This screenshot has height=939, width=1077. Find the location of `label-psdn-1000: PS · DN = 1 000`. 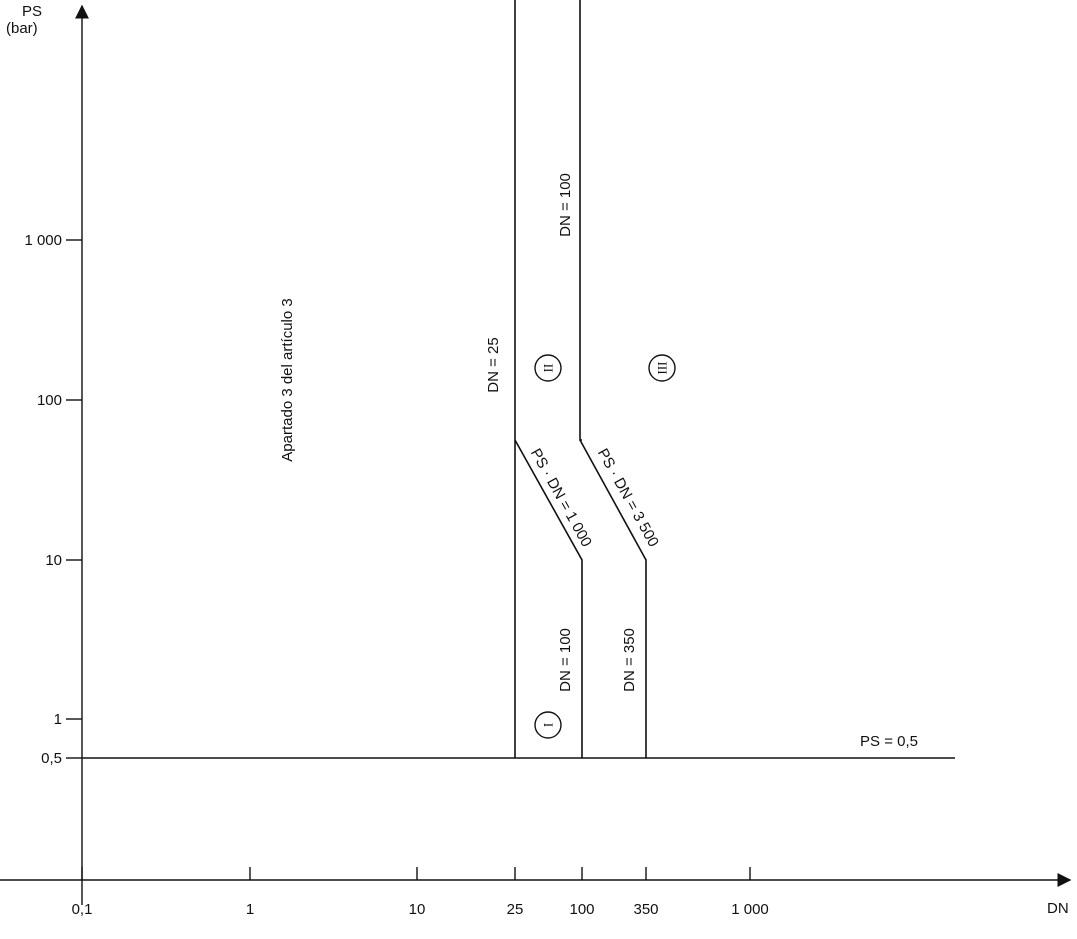

label-psdn-1000: PS · DN = 1 000 is located at coordinates (561, 498).